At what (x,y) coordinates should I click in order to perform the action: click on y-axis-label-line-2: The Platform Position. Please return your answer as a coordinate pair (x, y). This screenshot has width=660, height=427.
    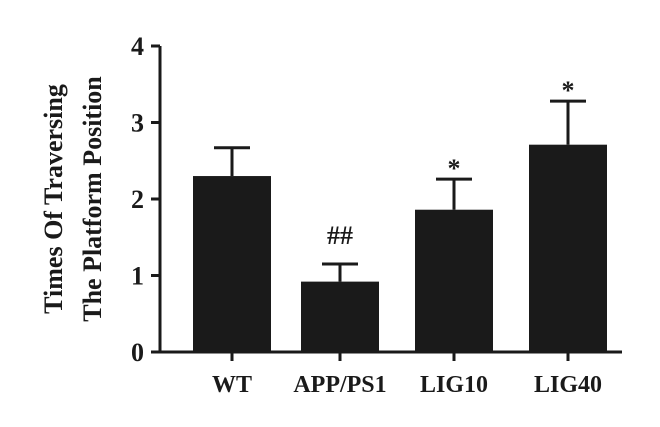
    Looking at the image, I should click on (92, 199).